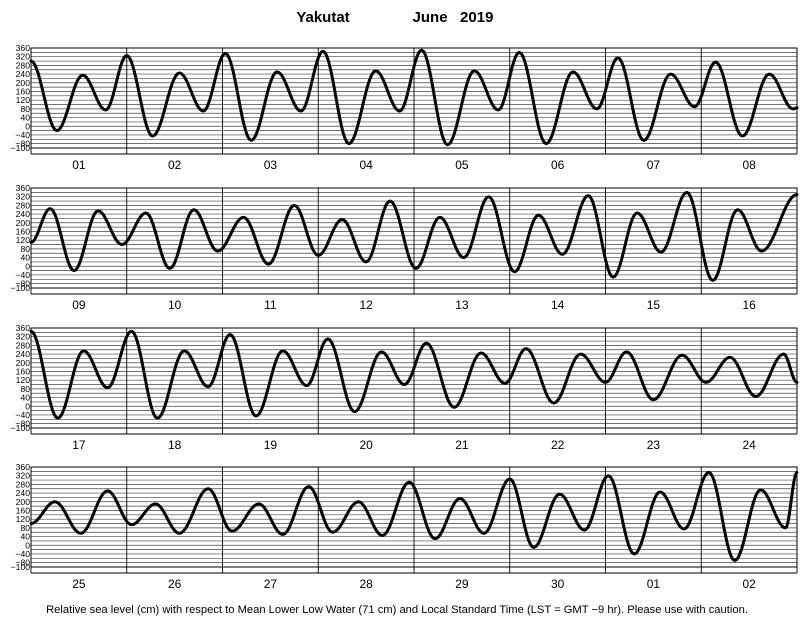 The height and width of the screenshot is (618, 800). What do you see at coordinates (462, 165) in the screenshot?
I see `day-label: 05` at bounding box center [462, 165].